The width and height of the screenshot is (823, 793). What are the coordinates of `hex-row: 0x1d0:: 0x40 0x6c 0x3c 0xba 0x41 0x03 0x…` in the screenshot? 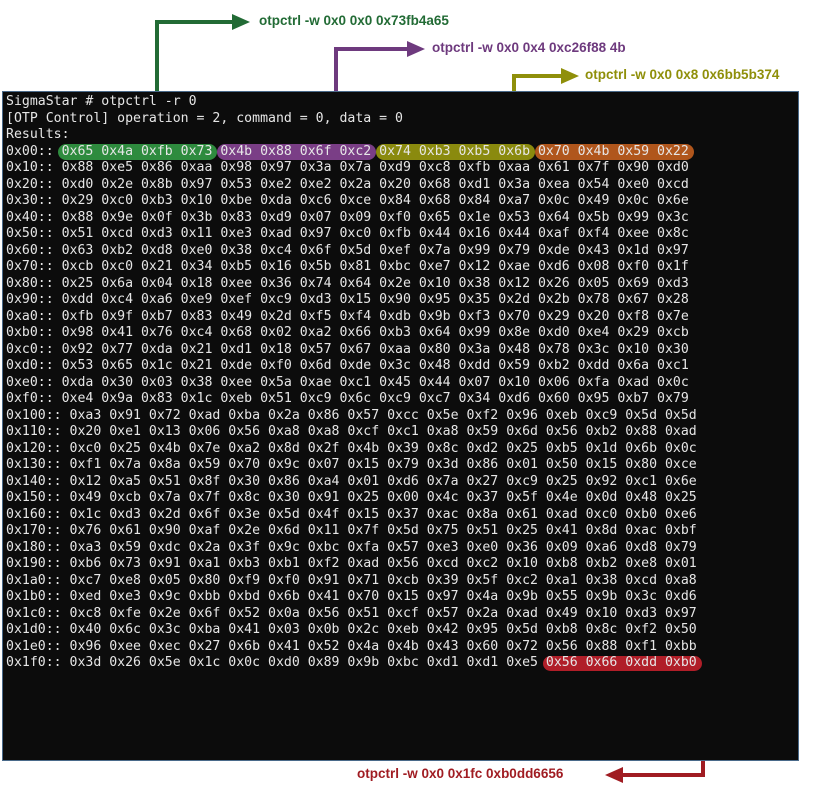 It's located at (351, 630).